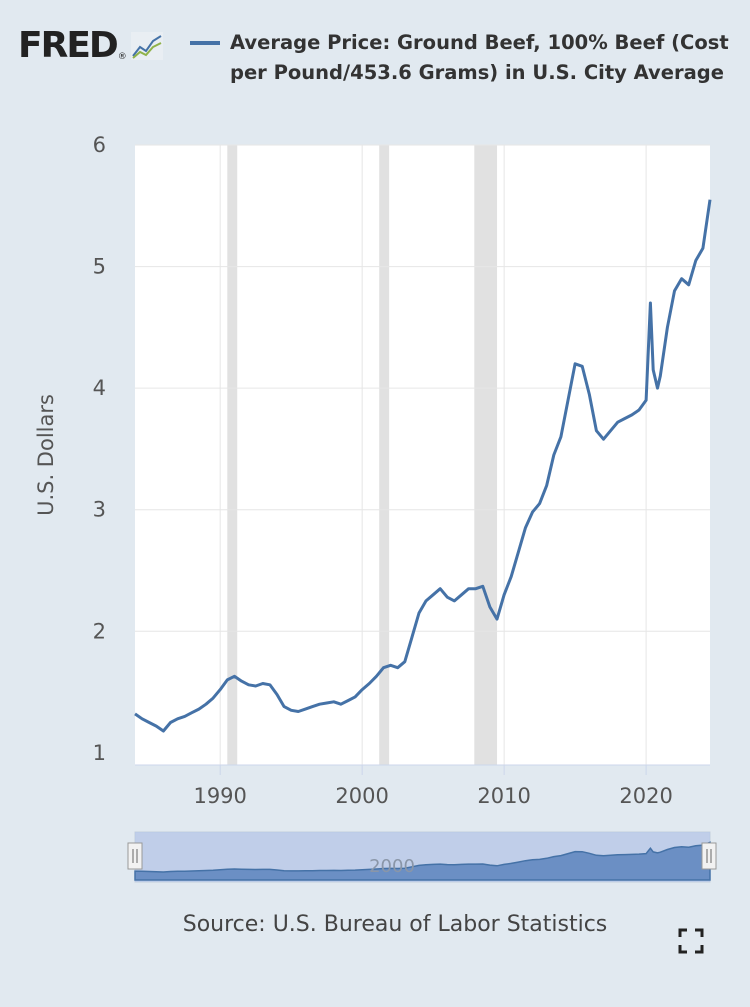 This screenshot has height=1007, width=750. I want to click on y-axis-label: U.S. Dollars, so click(46, 455).